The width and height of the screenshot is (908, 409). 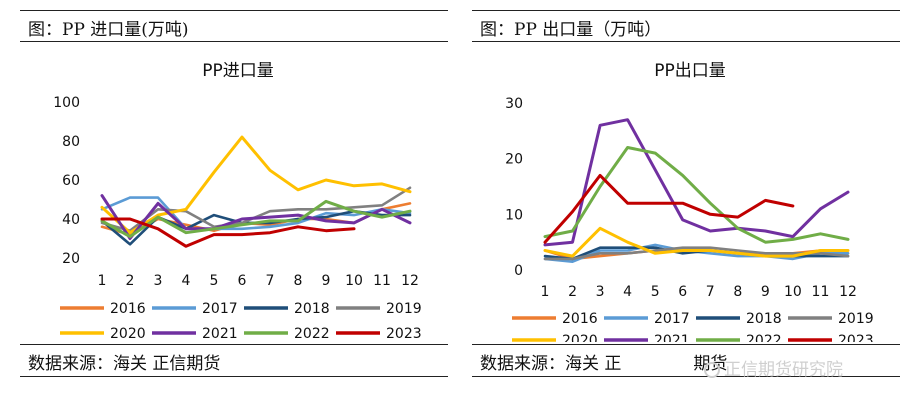 I want to click on chart-title: PP出口量, so click(x=690, y=71).